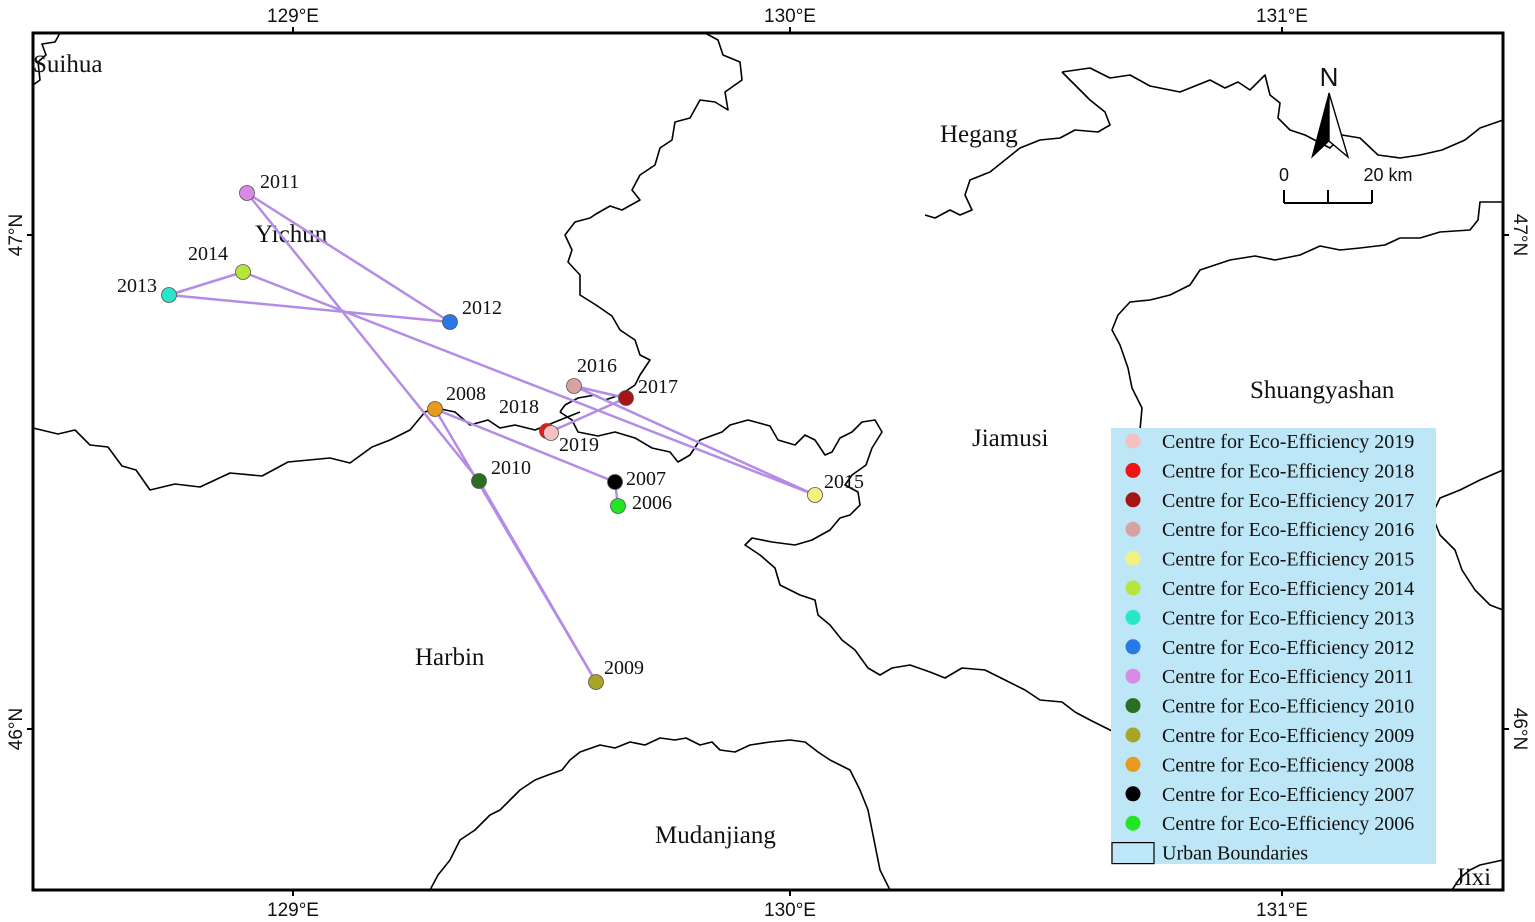 The height and width of the screenshot is (922, 1535). Describe the element at coordinates (1288, 618) in the screenshot. I see `legend-item-label: Centre for Eco-Efficiency 2013` at that location.